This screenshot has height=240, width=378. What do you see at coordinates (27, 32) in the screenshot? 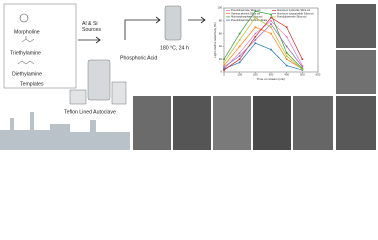
I see `morpholine-label: Morpholine` at bounding box center [27, 32].